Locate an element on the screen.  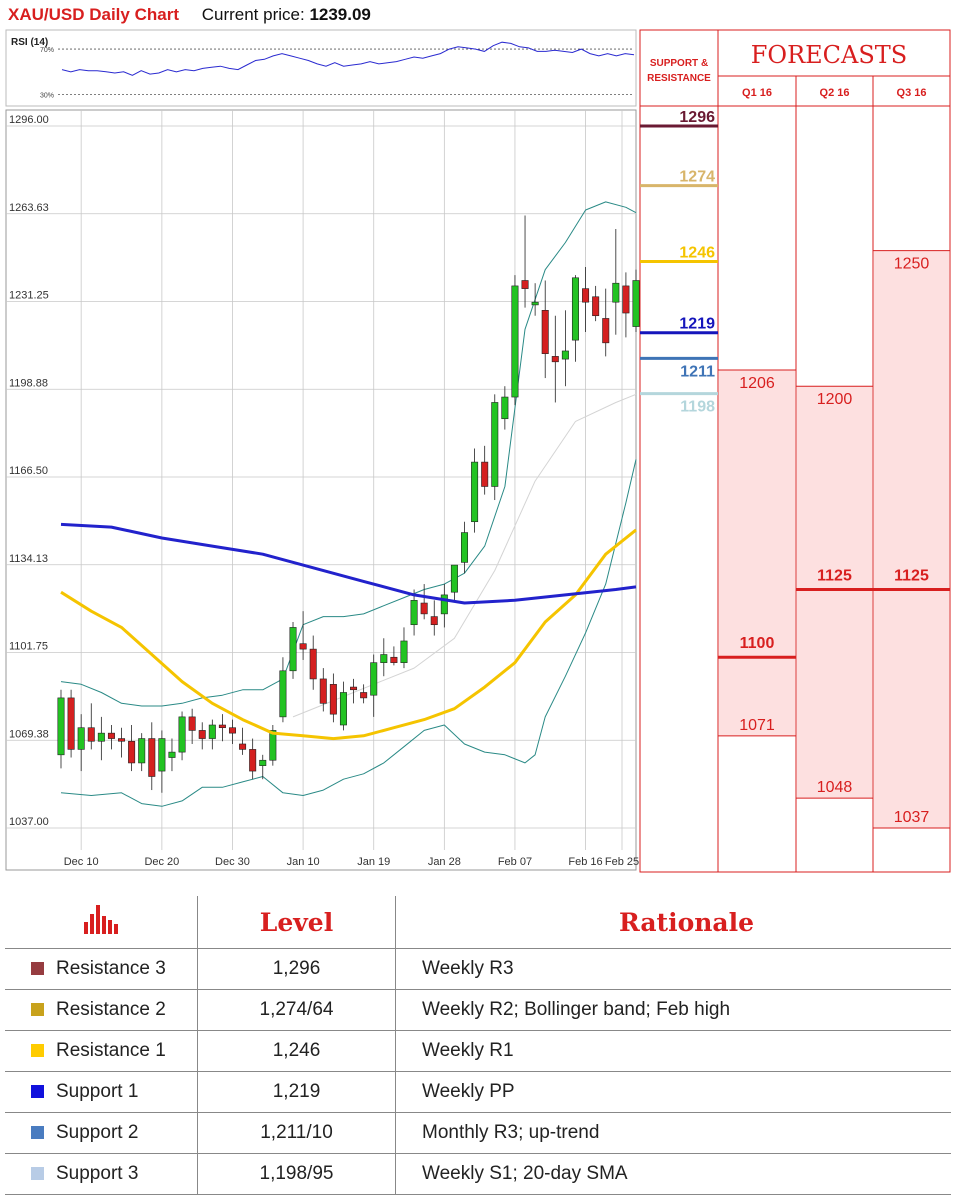
rationale-row: Support 2 1,211/10 Monthly R3; up-trend is located at coordinates (478, 1133).